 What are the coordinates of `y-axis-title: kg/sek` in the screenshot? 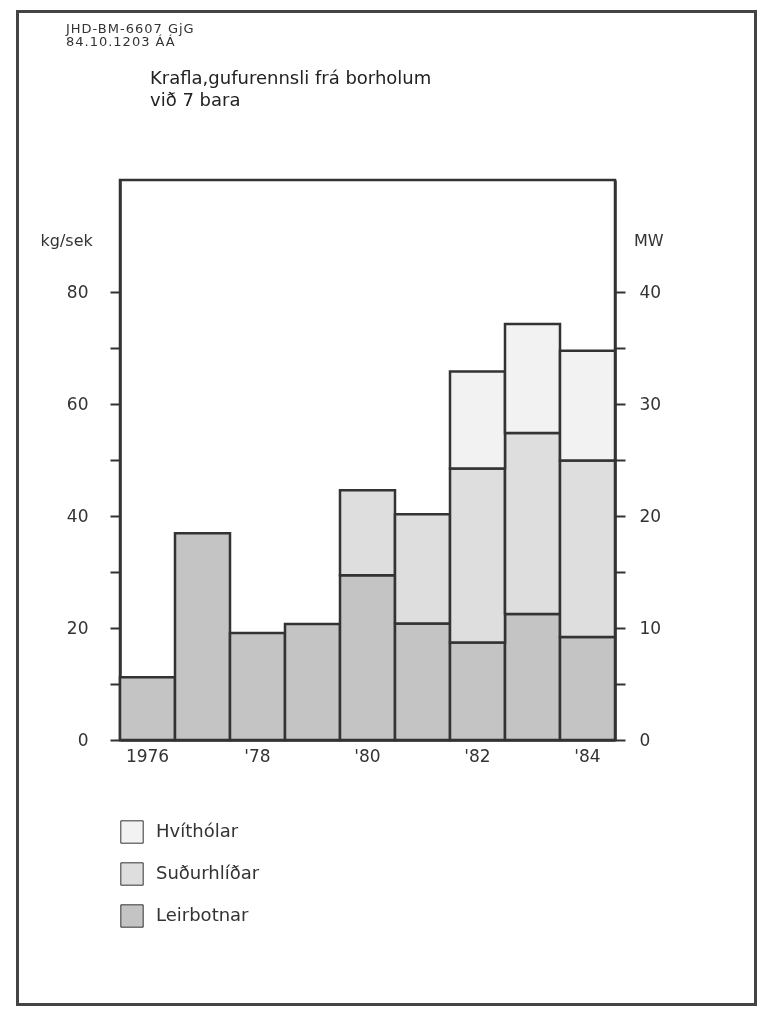 It's located at (67, 240).